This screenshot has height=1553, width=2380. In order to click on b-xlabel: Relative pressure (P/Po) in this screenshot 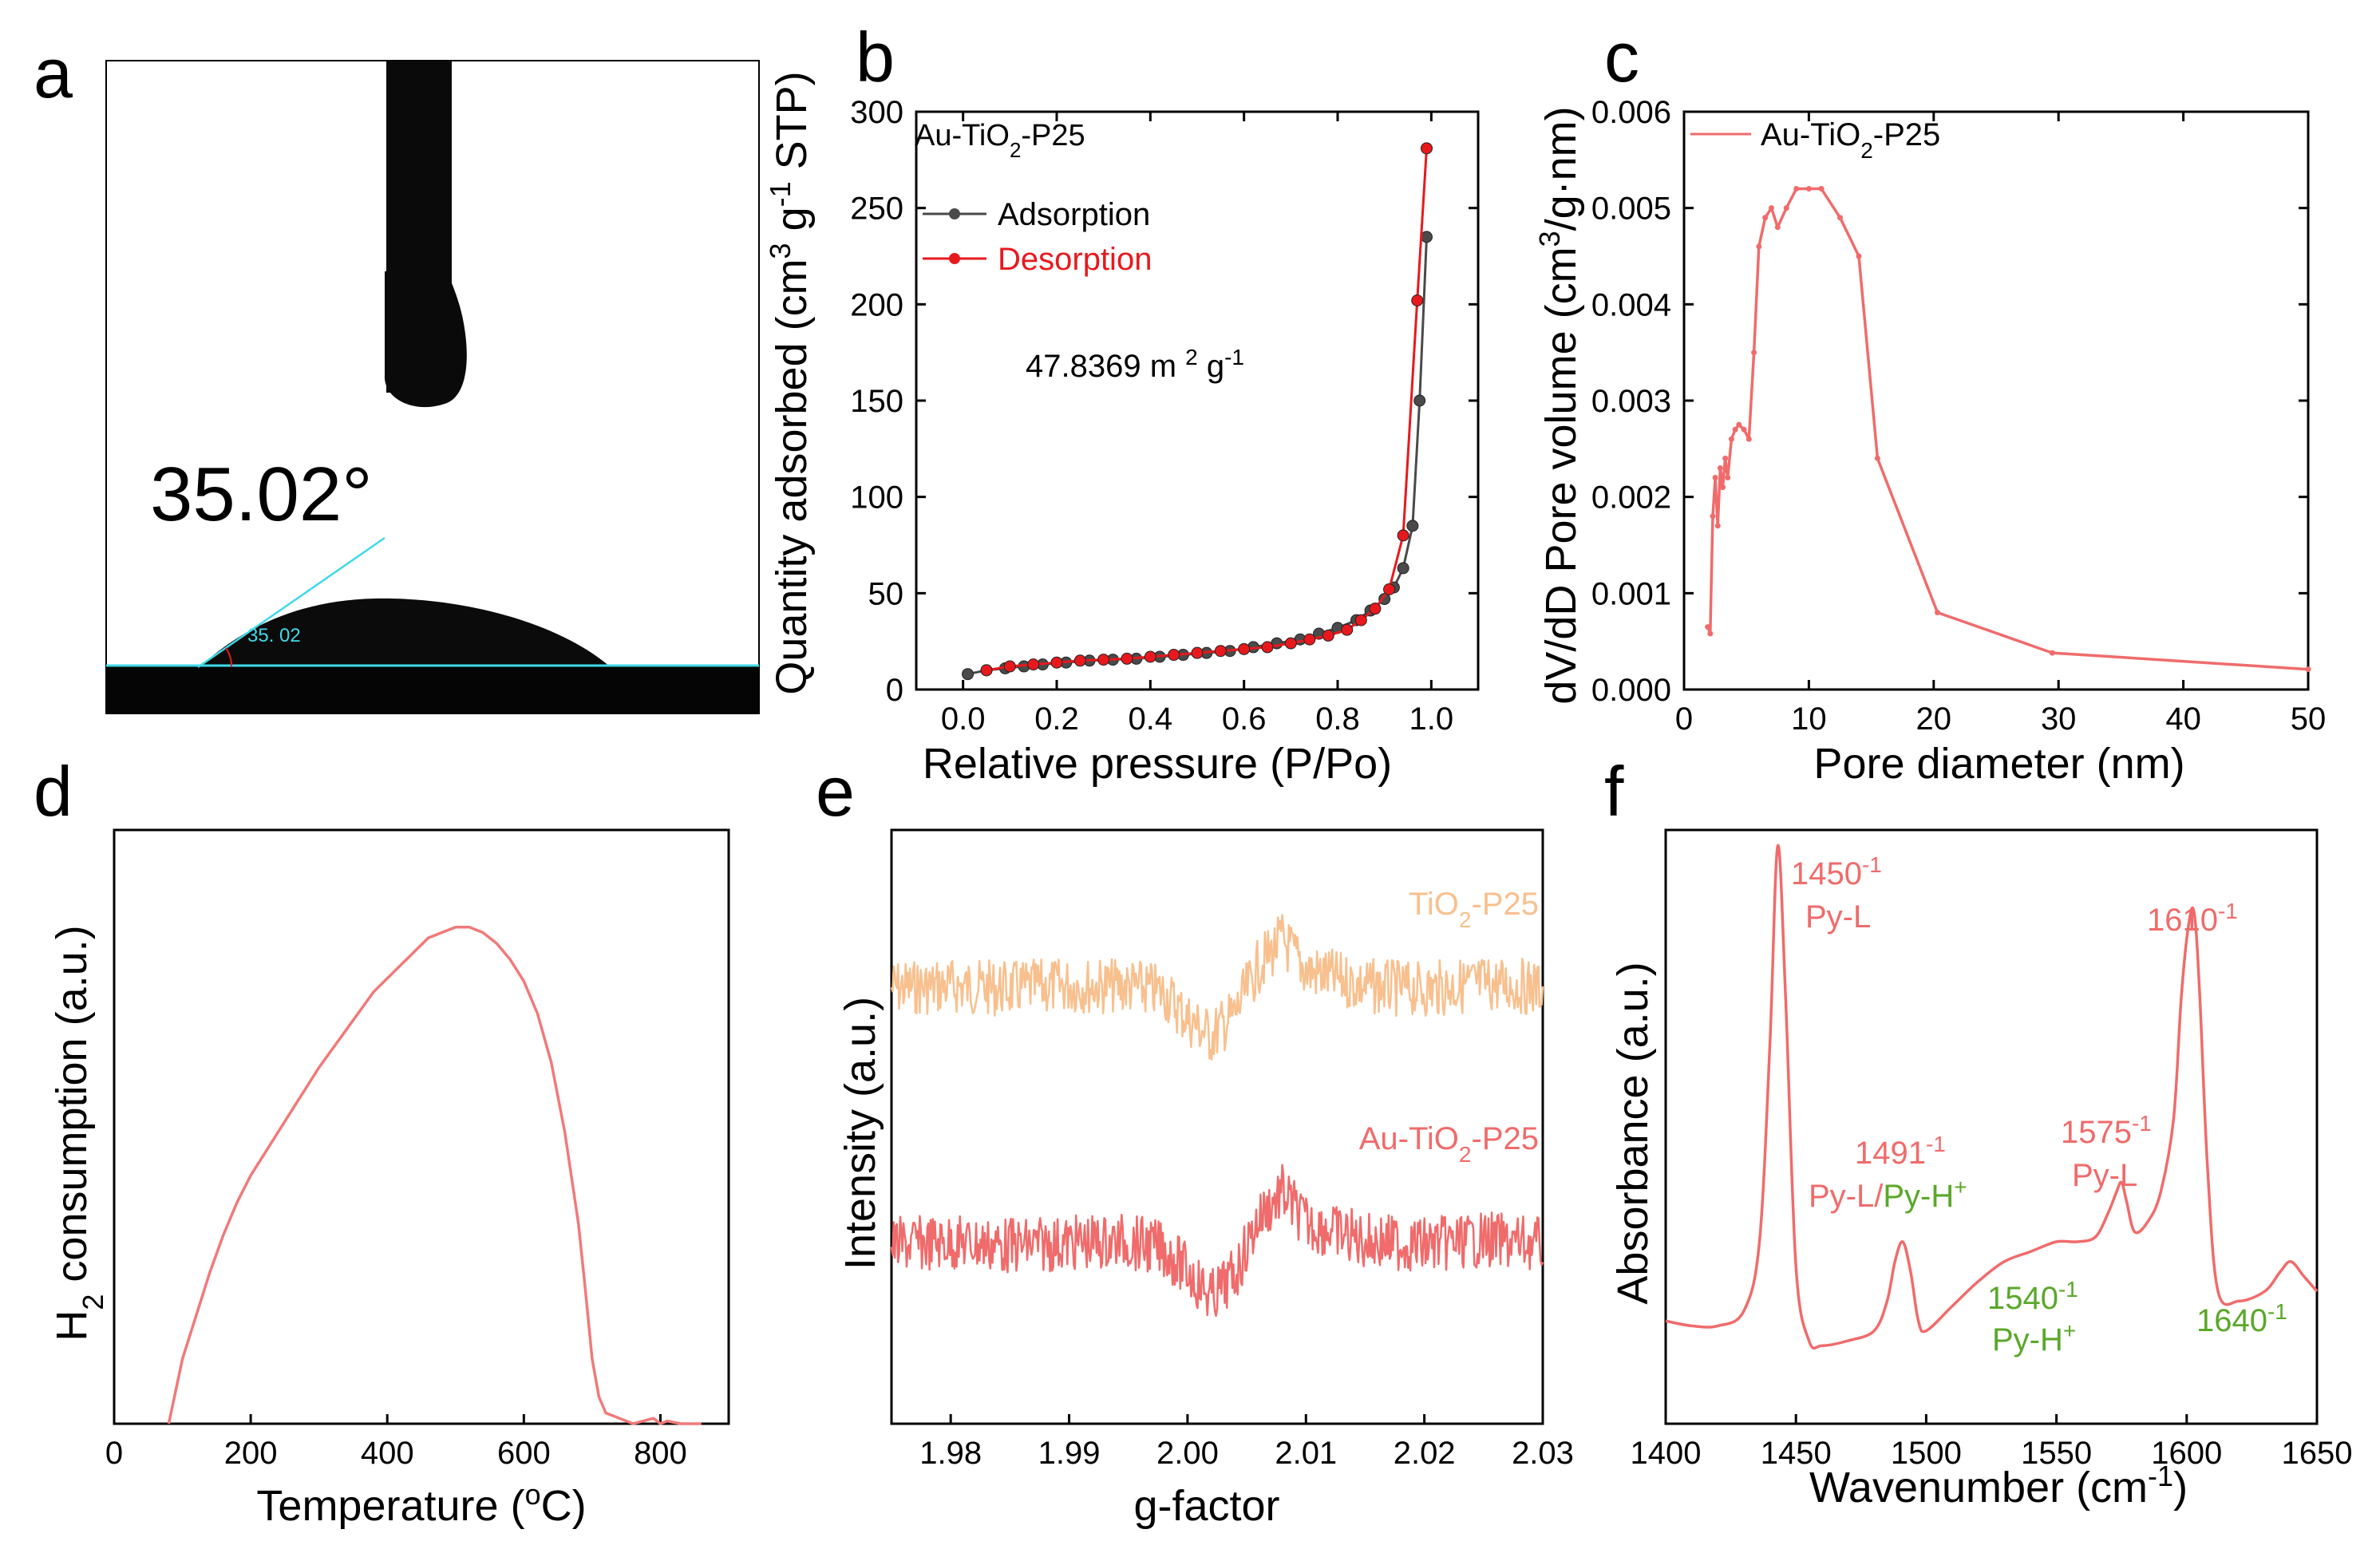, I will do `click(1157, 764)`.